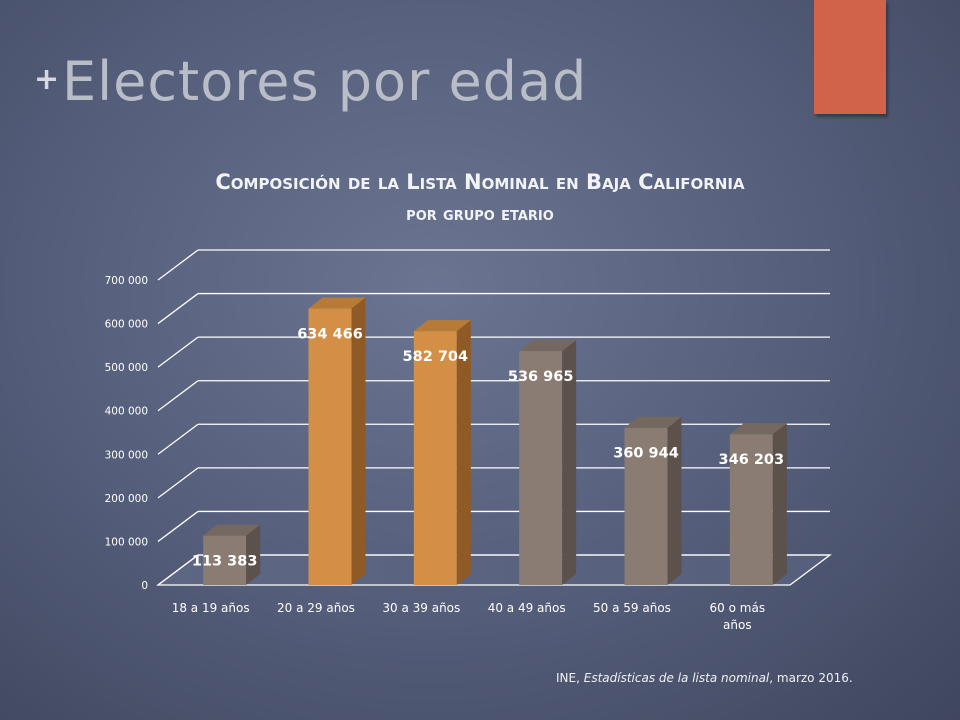 Image resolution: width=960 pixels, height=720 pixels. What do you see at coordinates (126, 455) in the screenshot?
I see `y-tick-label: 300 000` at bounding box center [126, 455].